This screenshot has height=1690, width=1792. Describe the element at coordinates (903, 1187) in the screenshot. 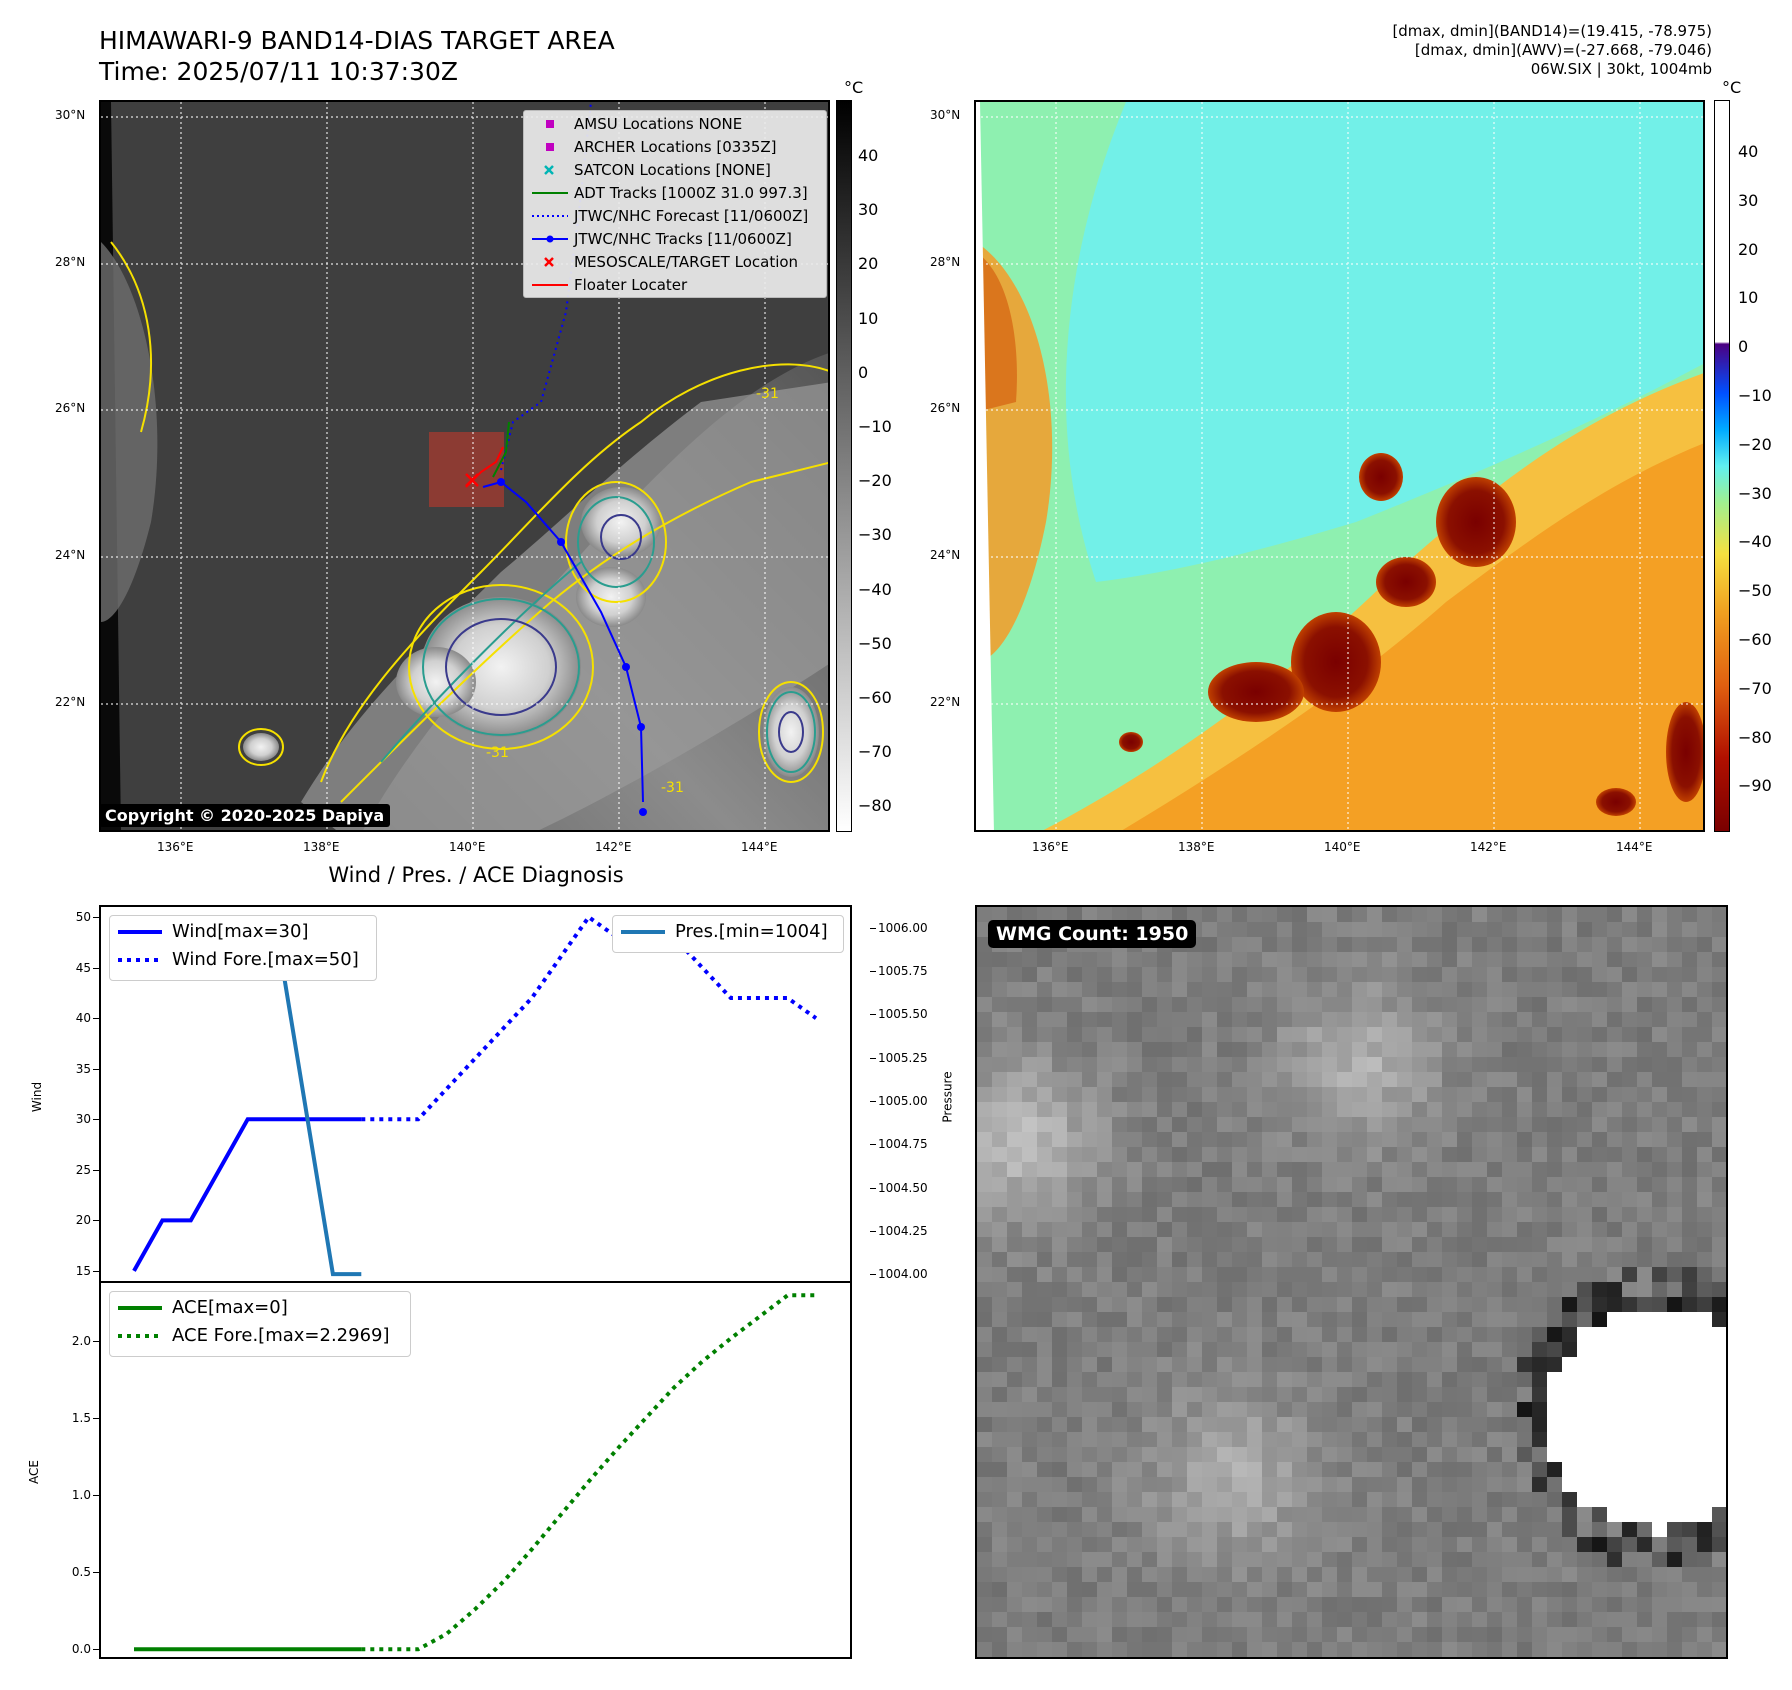

I see `pressure-tick-label: 1004.50` at that location.